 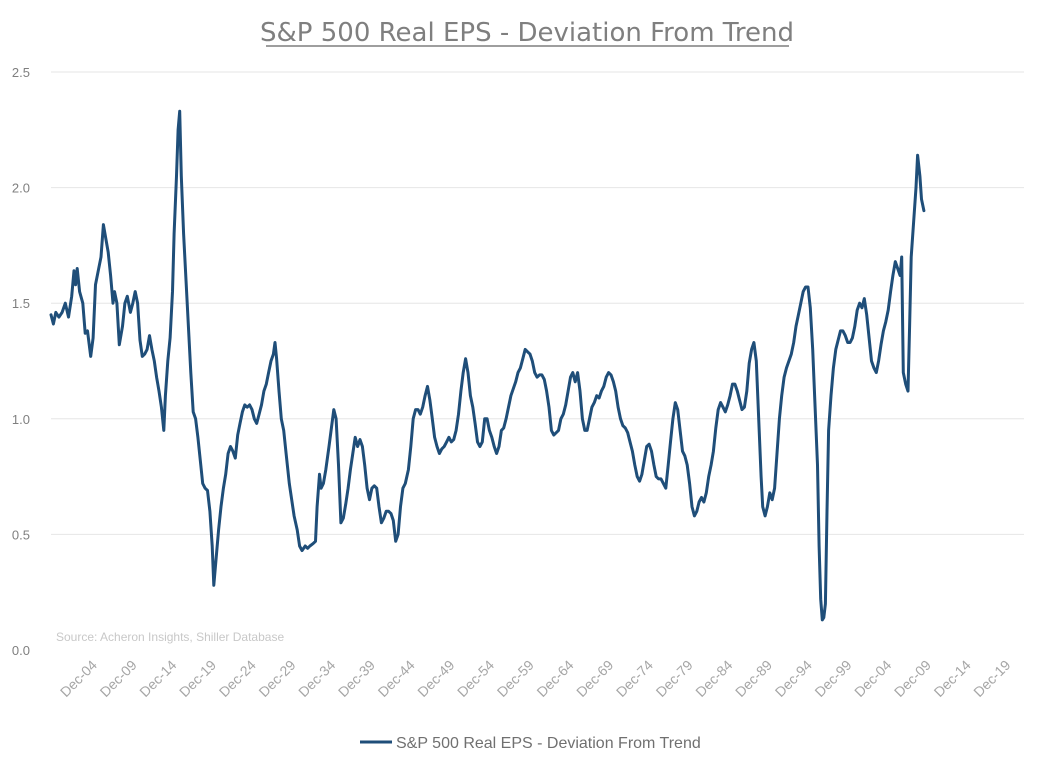 What do you see at coordinates (832, 678) in the screenshot?
I see `x-tick-label: Dec-99` at bounding box center [832, 678].